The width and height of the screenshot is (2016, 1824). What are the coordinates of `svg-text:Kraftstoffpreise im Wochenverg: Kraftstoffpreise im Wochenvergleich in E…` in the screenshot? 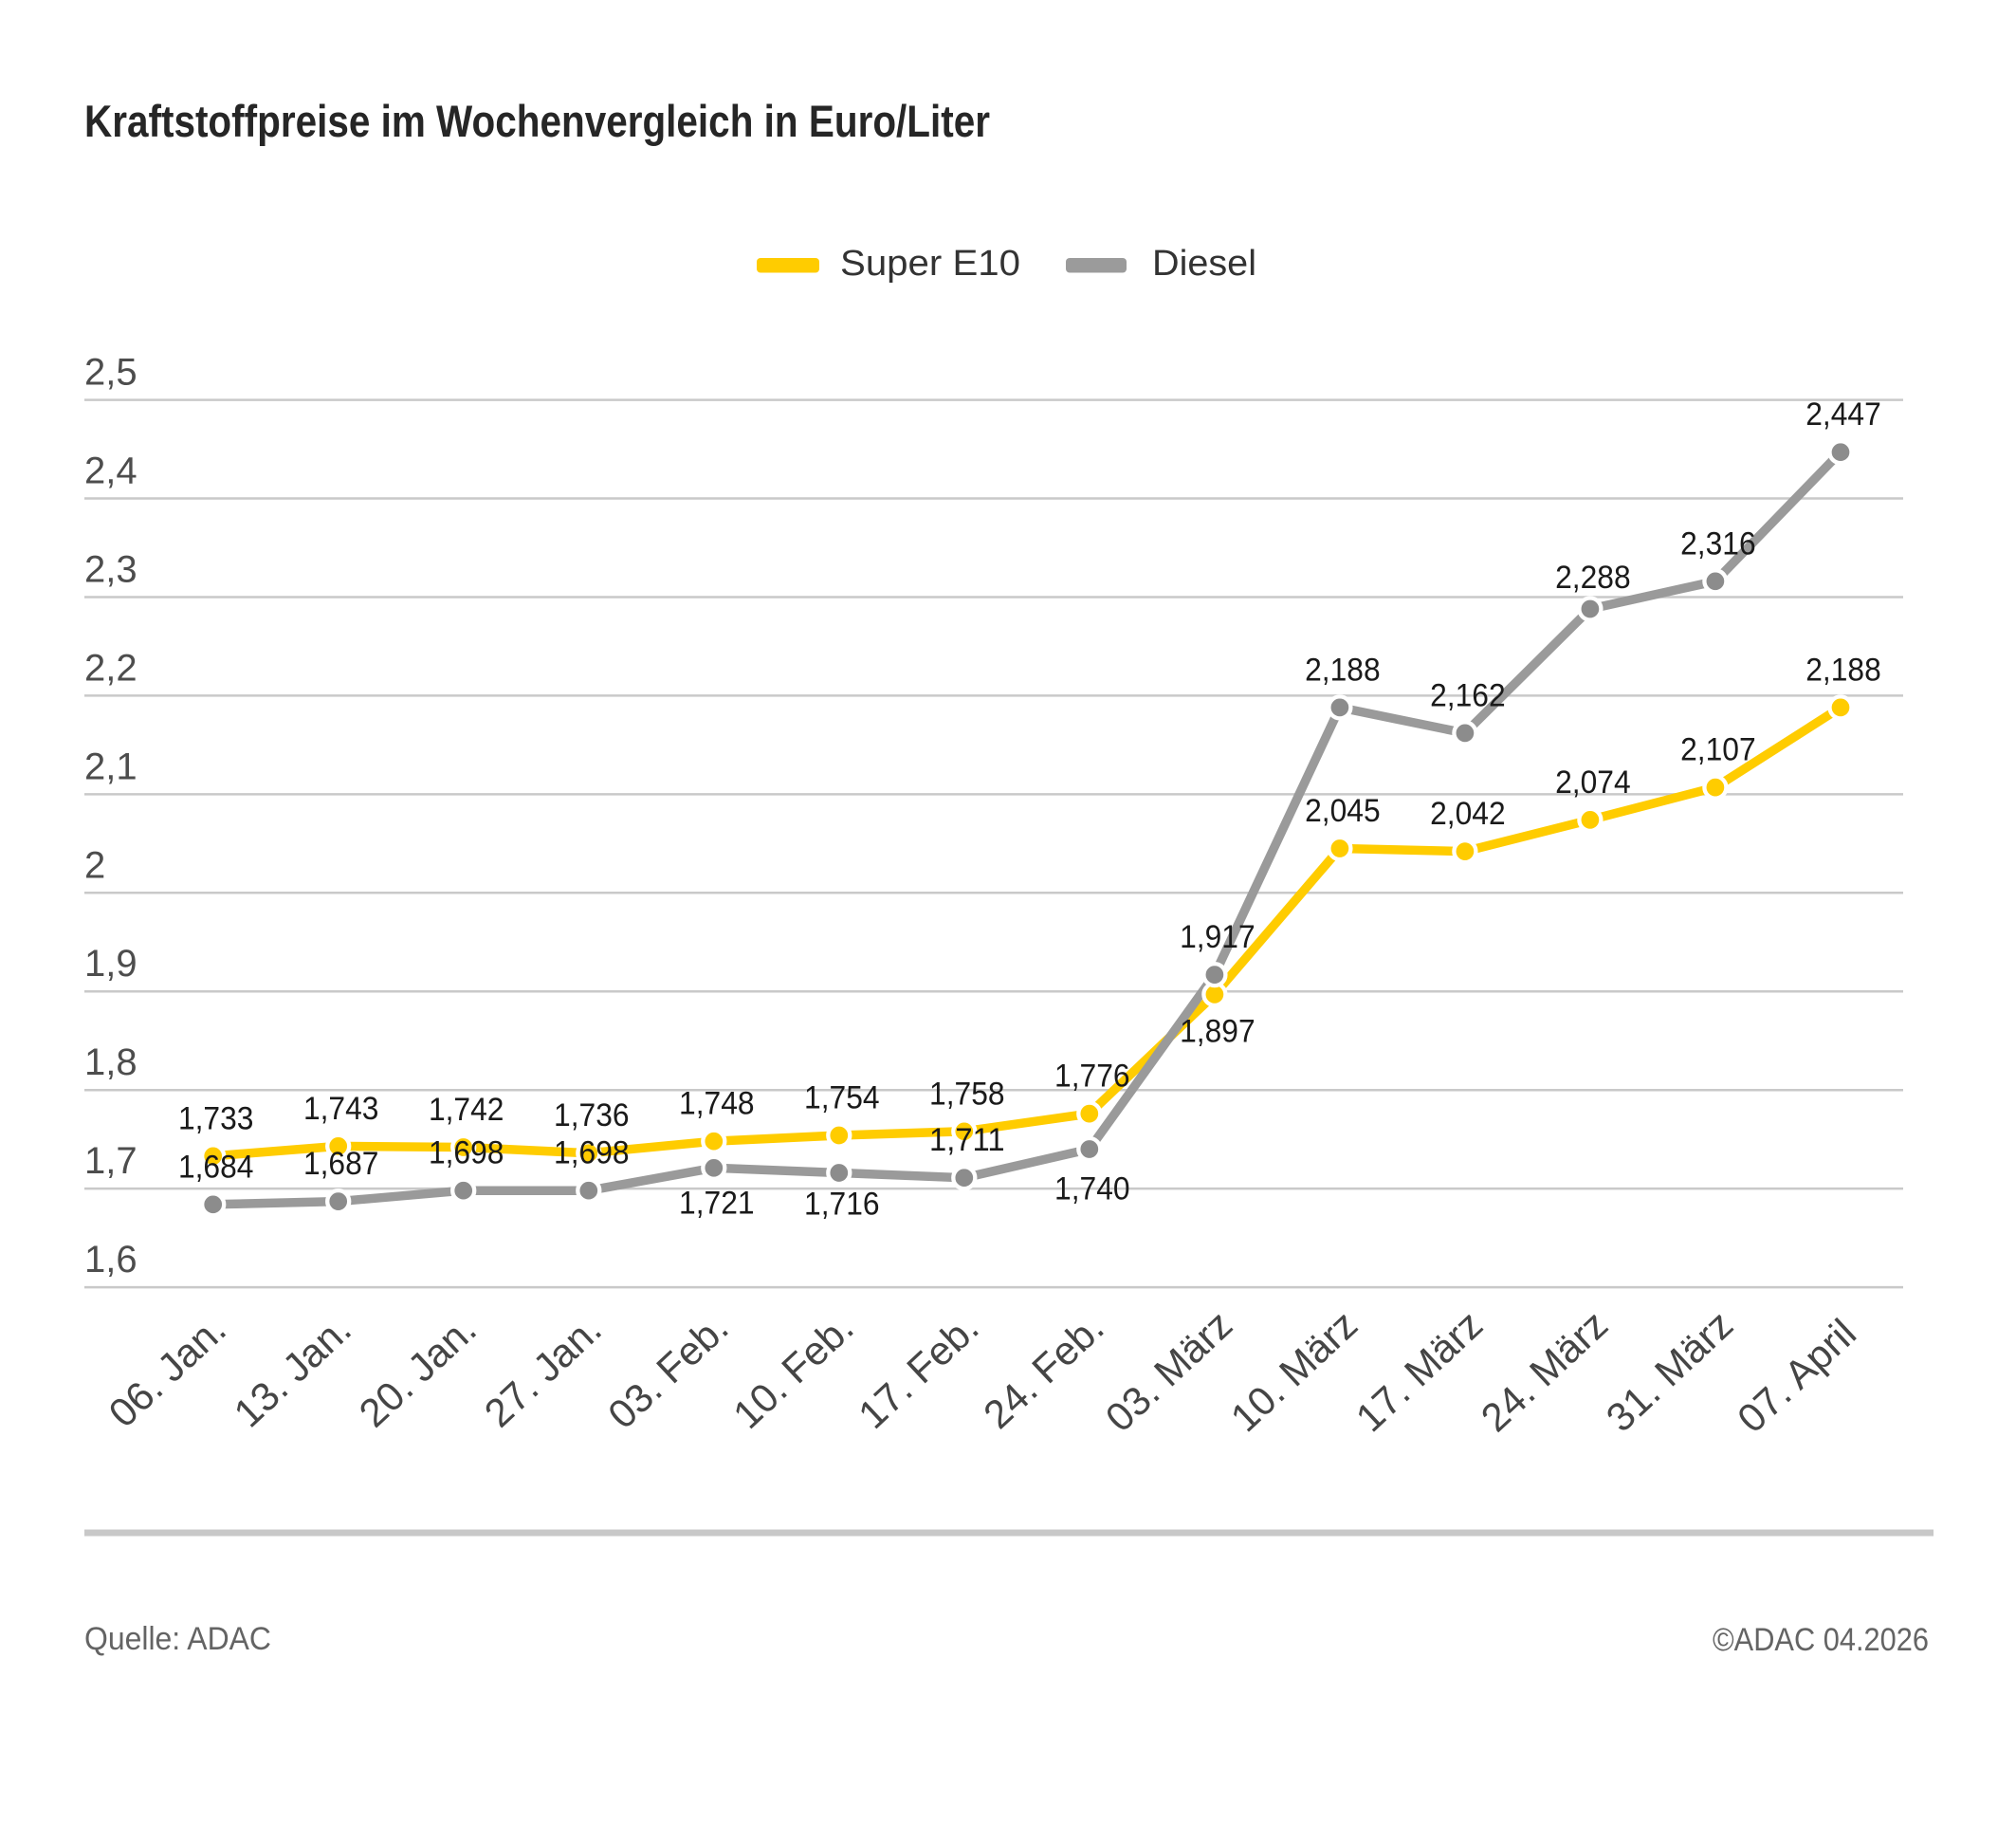 It's located at (537, 121).